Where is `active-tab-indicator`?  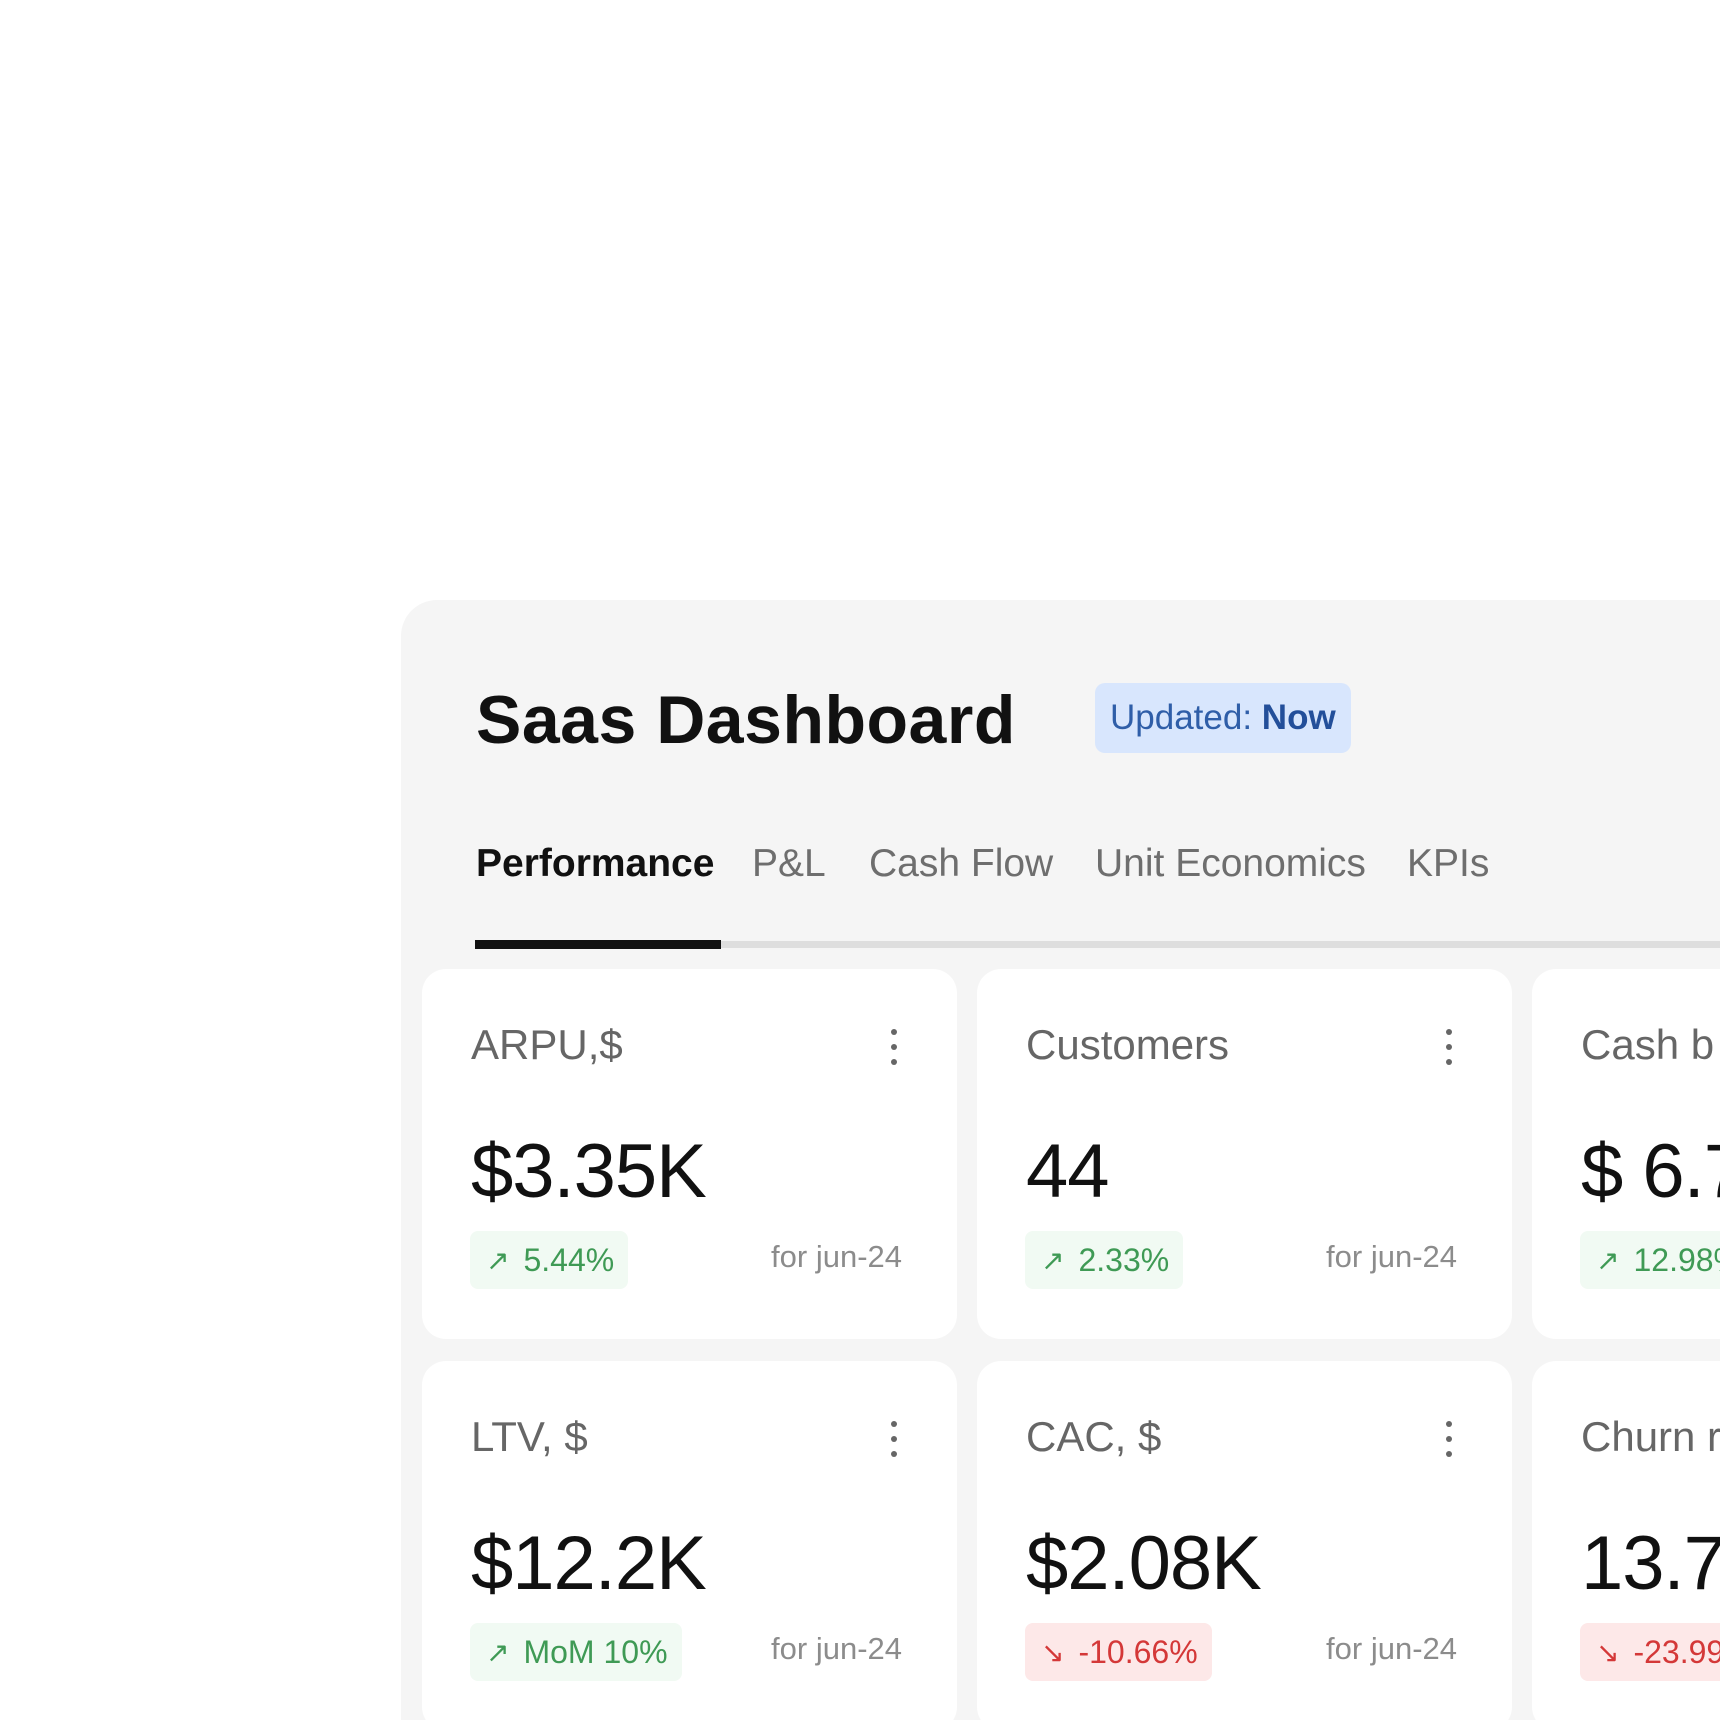 active-tab-indicator is located at coordinates (598, 944).